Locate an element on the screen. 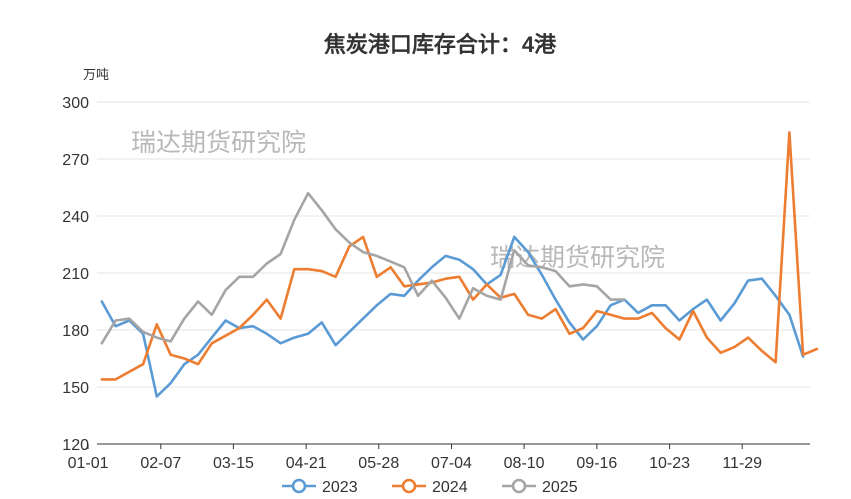 The height and width of the screenshot is (499, 851). watermark-2: 瑞达期货研究院 is located at coordinates (577, 258).